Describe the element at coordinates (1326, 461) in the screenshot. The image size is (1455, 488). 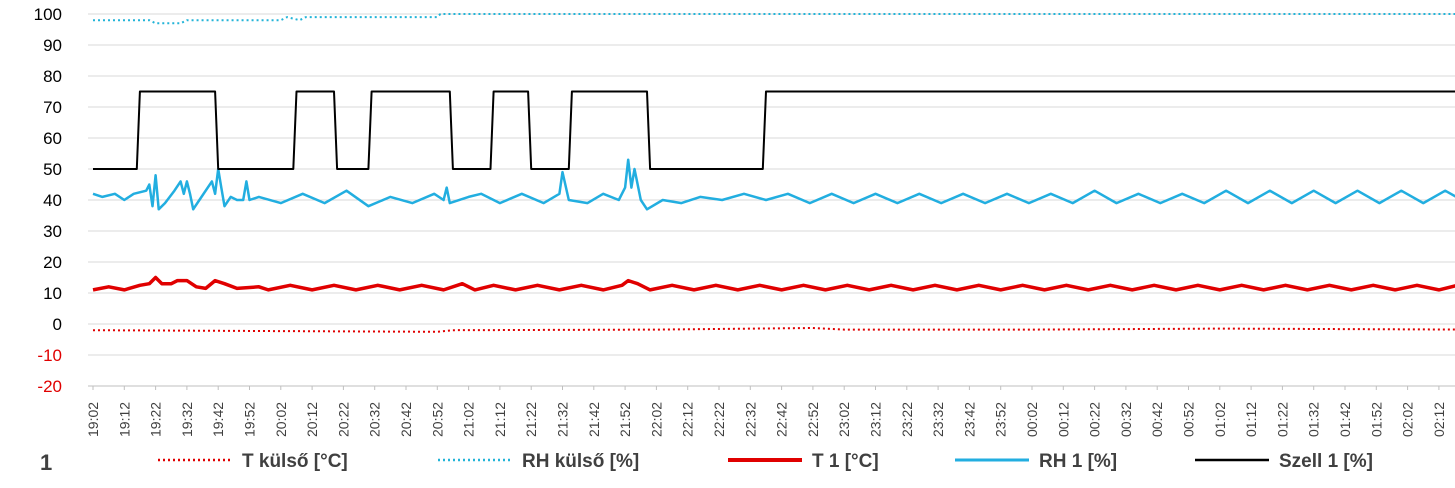
I see `legend-label: Szell 1 [%]` at that location.